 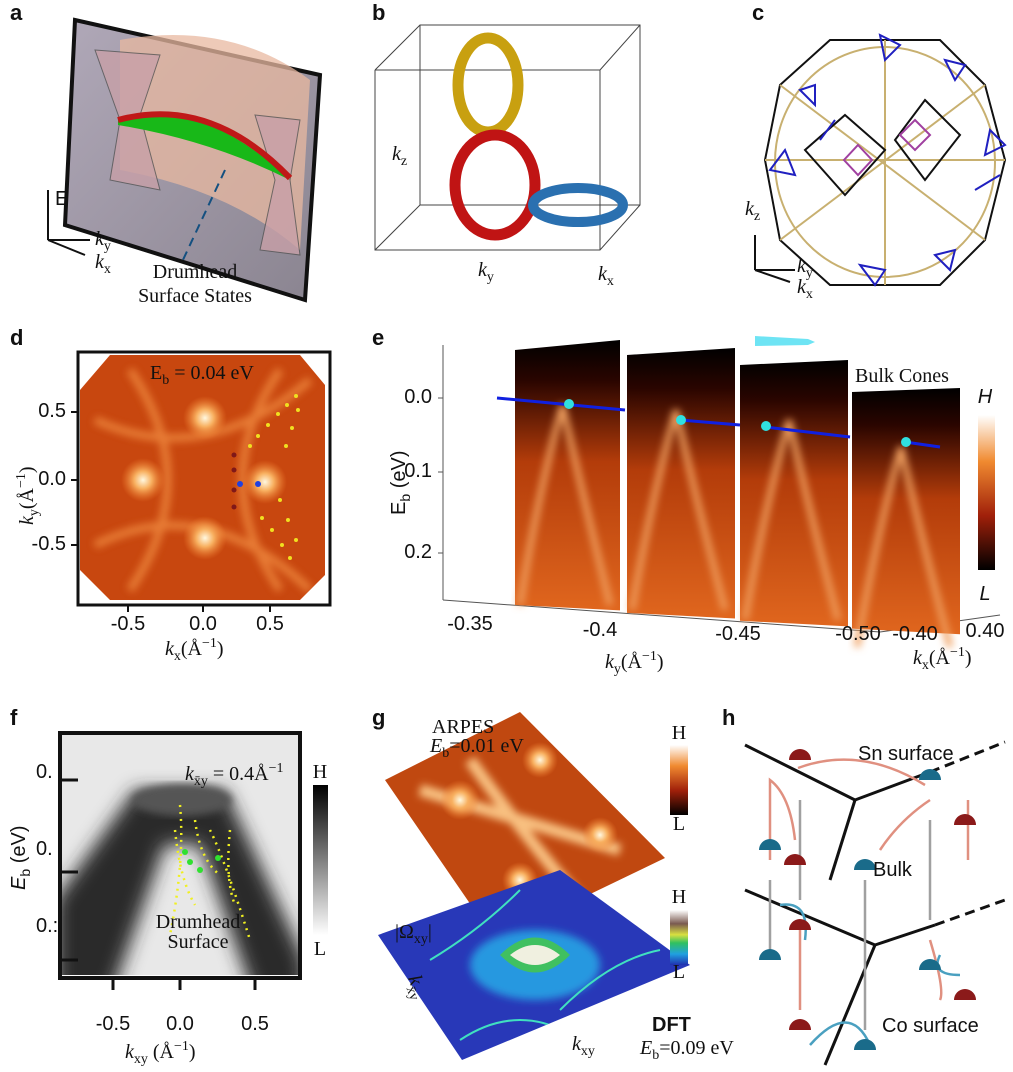 What do you see at coordinates (61, 199) in the screenshot?
I see `axis-label: E` at bounding box center [61, 199].